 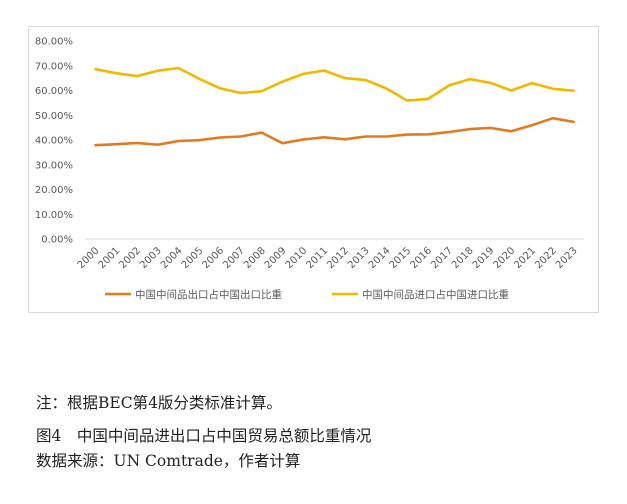 I want to click on x-tick-label: 2005, so click(x=193, y=258).